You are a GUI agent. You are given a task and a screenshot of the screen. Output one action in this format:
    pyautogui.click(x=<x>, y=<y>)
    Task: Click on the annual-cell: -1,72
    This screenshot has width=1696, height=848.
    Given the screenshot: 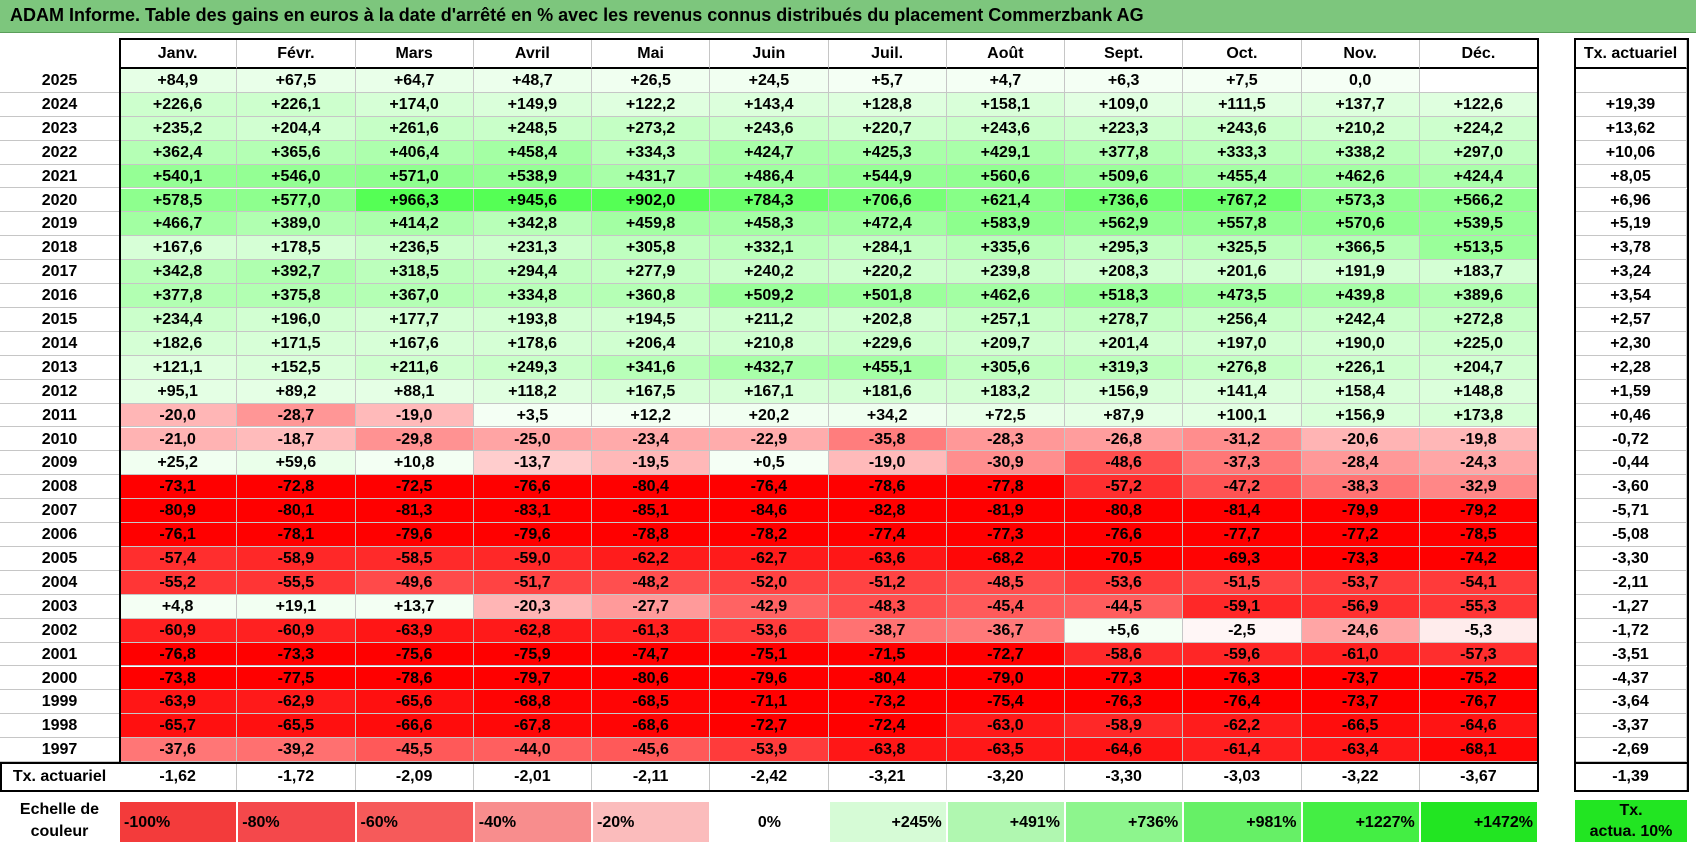 What is the action you would take?
    pyautogui.click(x=1631, y=630)
    